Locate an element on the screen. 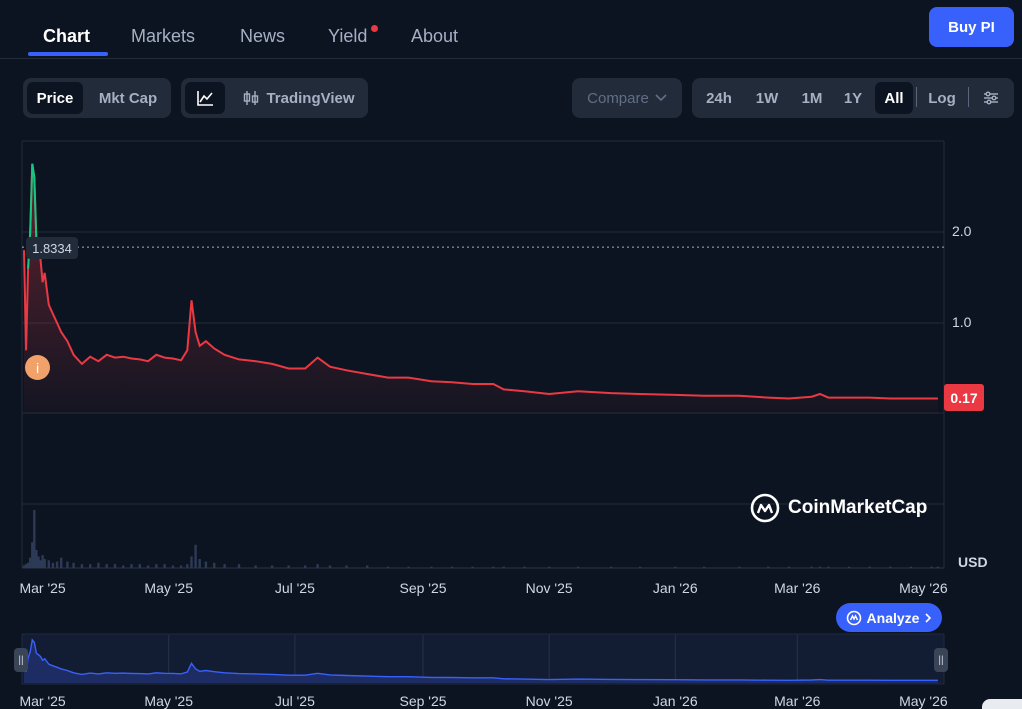 The width and height of the screenshot is (1022, 709). navigator-left-handle: || is located at coordinates (21, 660).